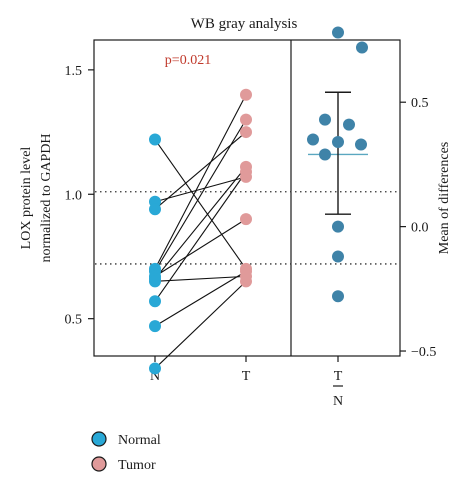 The height and width of the screenshot is (489, 474). What do you see at coordinates (420, 103) in the screenshot?
I see `right-tick-label-0: 0.5` at bounding box center [420, 103].